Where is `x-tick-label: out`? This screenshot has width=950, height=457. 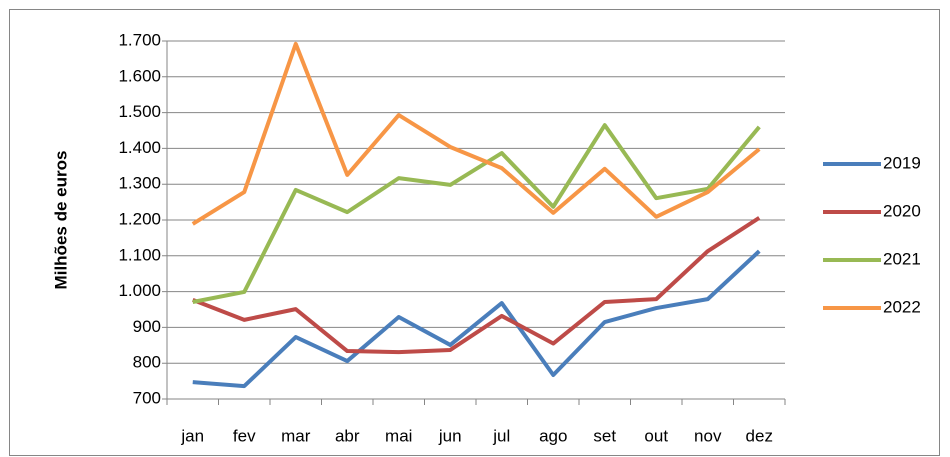 x-tick-label: out is located at coordinates (656, 435).